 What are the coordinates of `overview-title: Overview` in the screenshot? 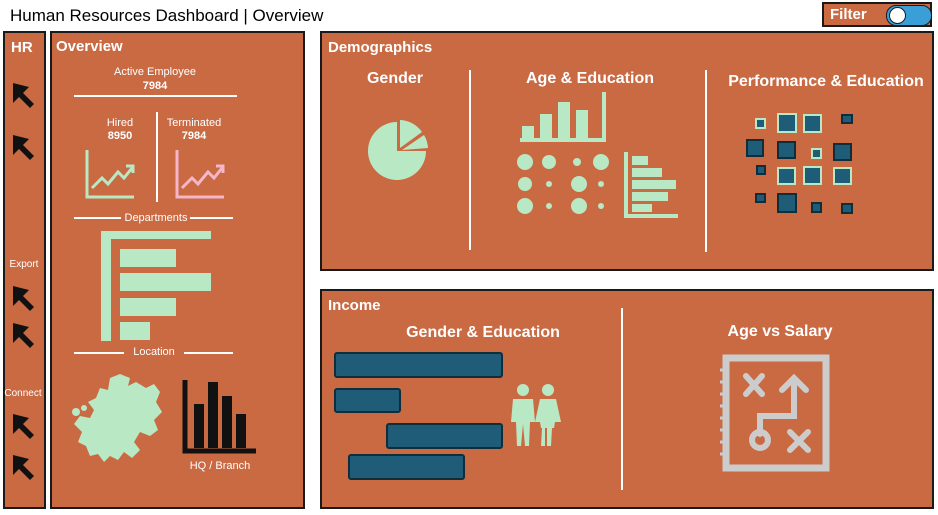 It's located at (89, 46).